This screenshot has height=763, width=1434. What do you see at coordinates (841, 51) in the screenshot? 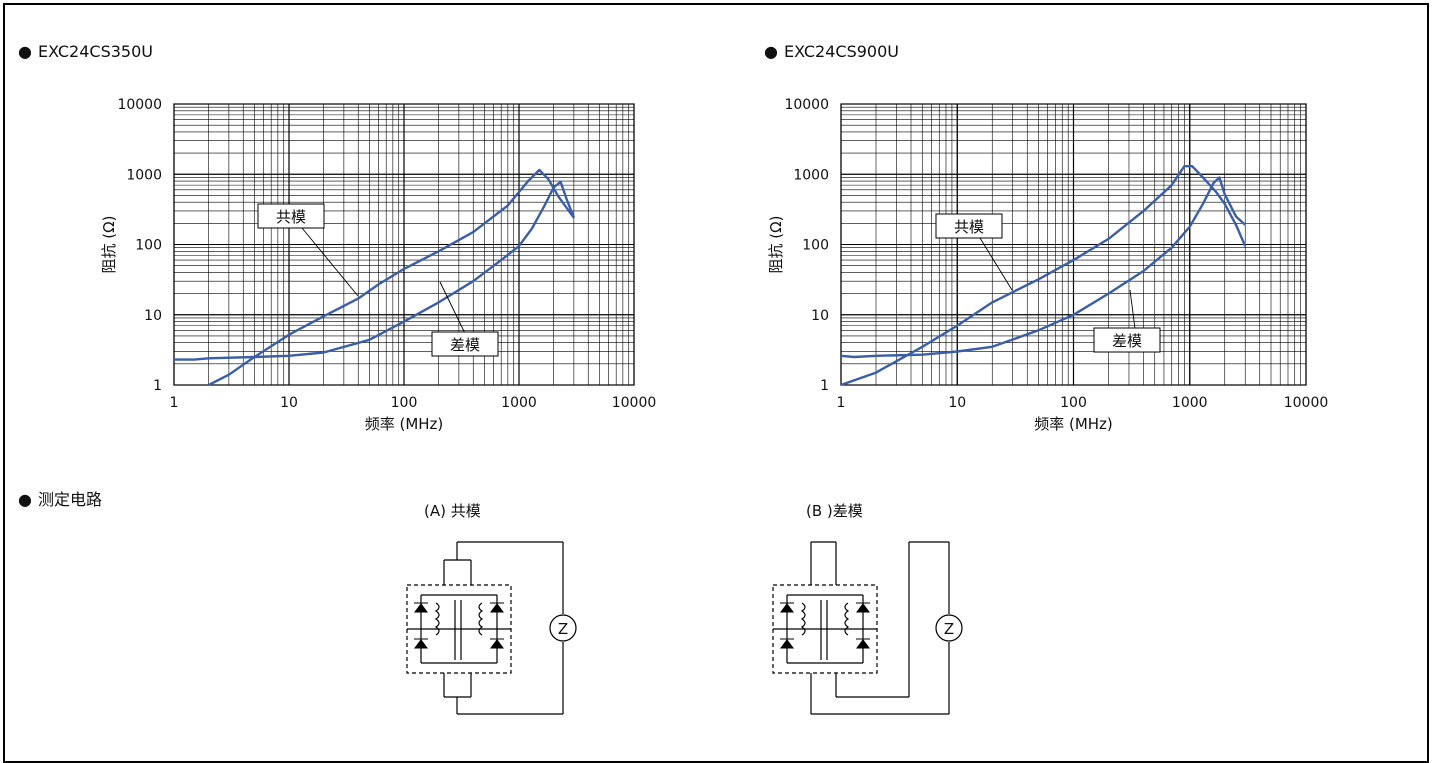
I see `chart2-title: EXC24CS900U` at bounding box center [841, 51].